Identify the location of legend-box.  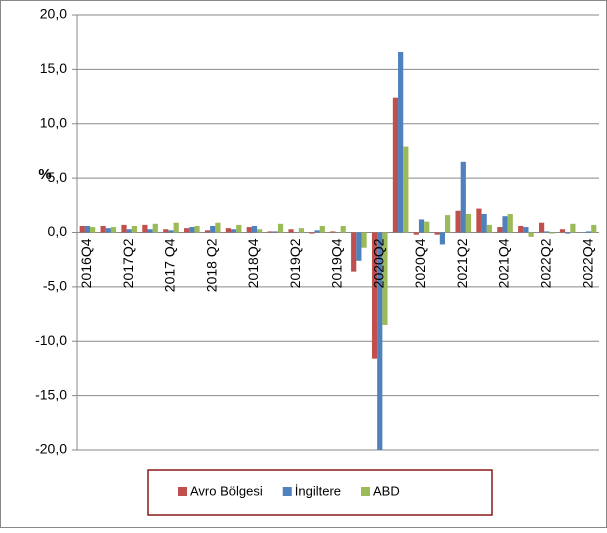
(320, 492).